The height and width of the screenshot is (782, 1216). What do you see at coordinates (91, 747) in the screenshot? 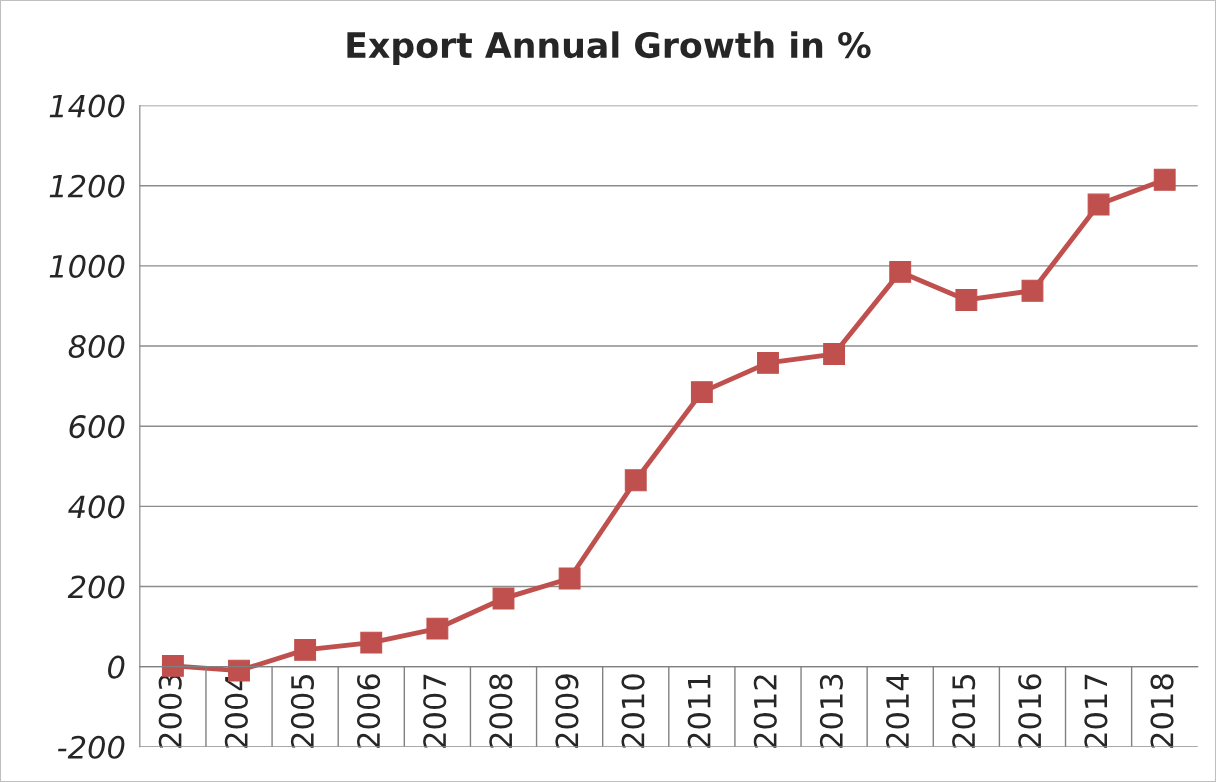
I see `y-tick-label: -200` at bounding box center [91, 747].